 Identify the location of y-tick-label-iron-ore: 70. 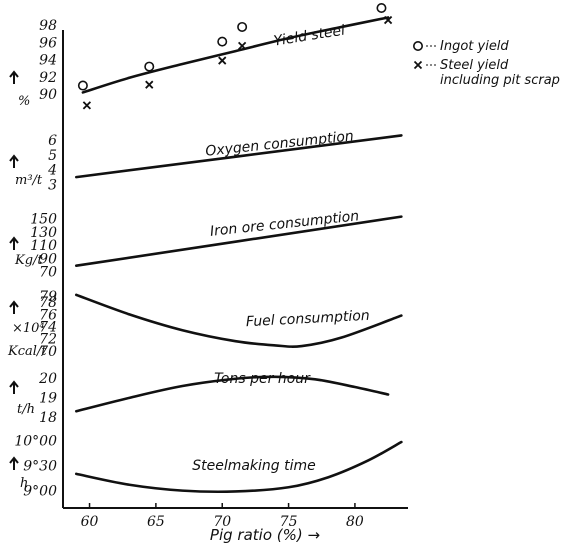
(48, 273).